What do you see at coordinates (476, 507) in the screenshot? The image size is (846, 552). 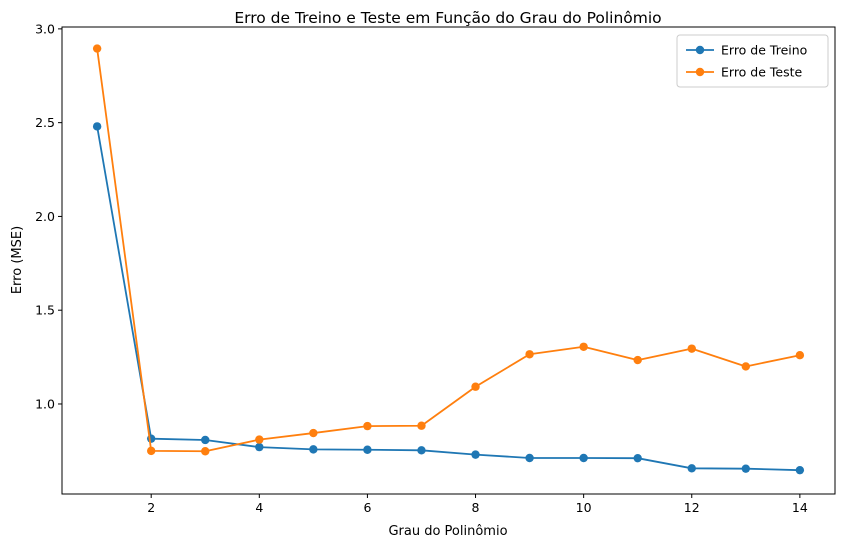 I see `x-tick-label: 8` at bounding box center [476, 507].